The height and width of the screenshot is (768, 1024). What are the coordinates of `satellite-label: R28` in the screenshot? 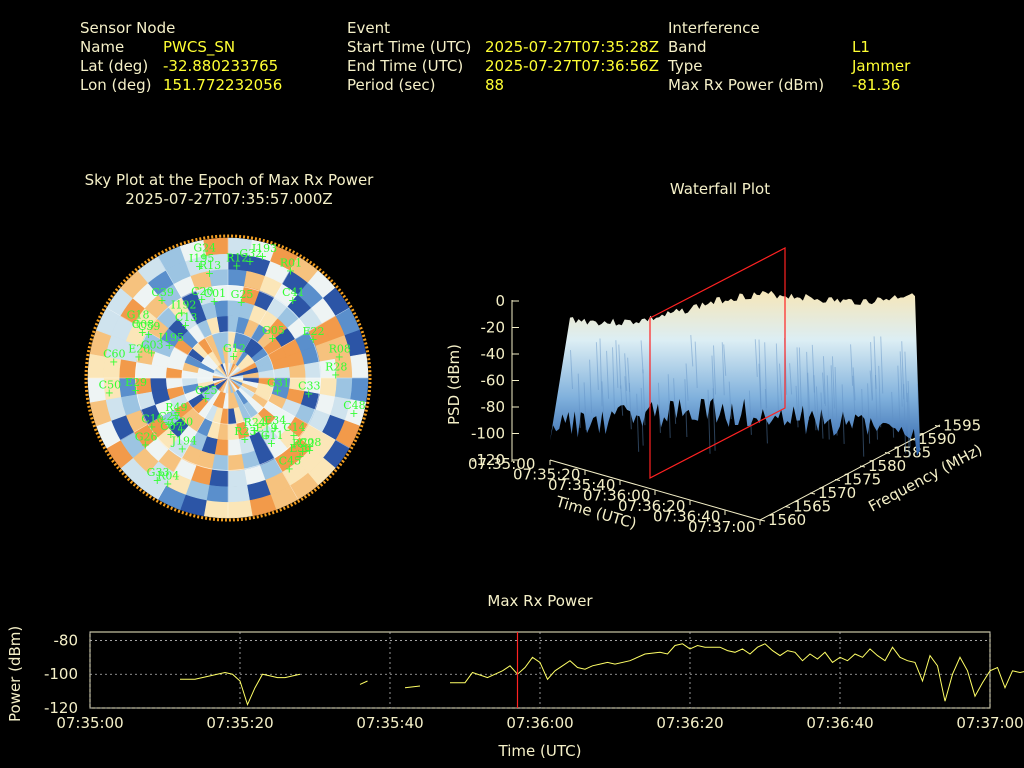 It's located at (336, 367).